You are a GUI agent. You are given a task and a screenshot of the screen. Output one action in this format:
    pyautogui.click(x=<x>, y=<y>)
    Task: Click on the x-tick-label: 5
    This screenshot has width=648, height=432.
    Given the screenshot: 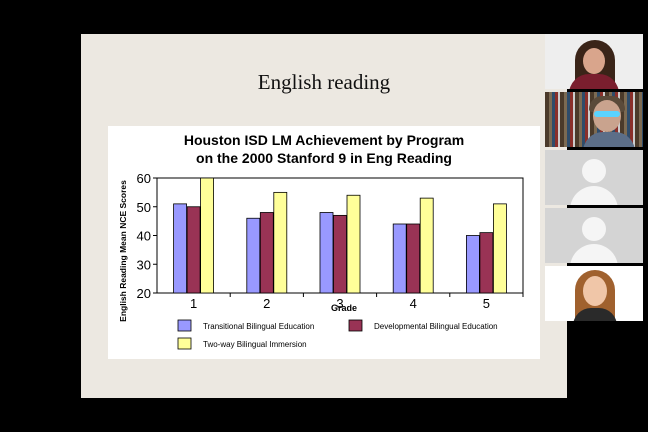 What is the action you would take?
    pyautogui.click(x=486, y=303)
    